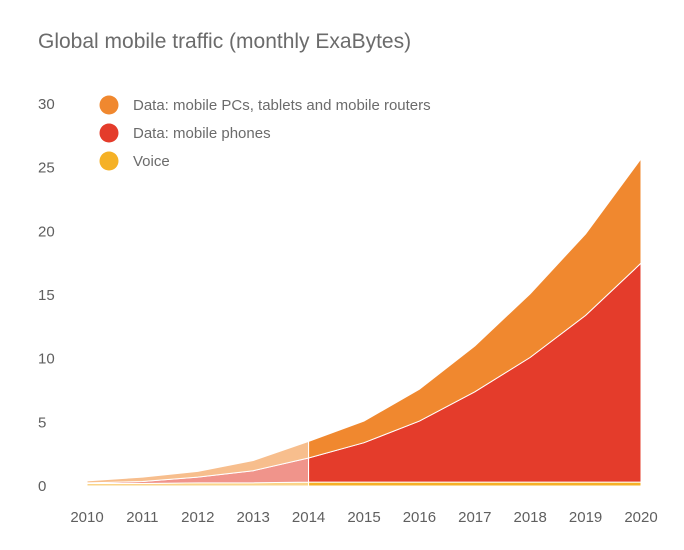  I want to click on y-tick-label: 10, so click(46, 359).